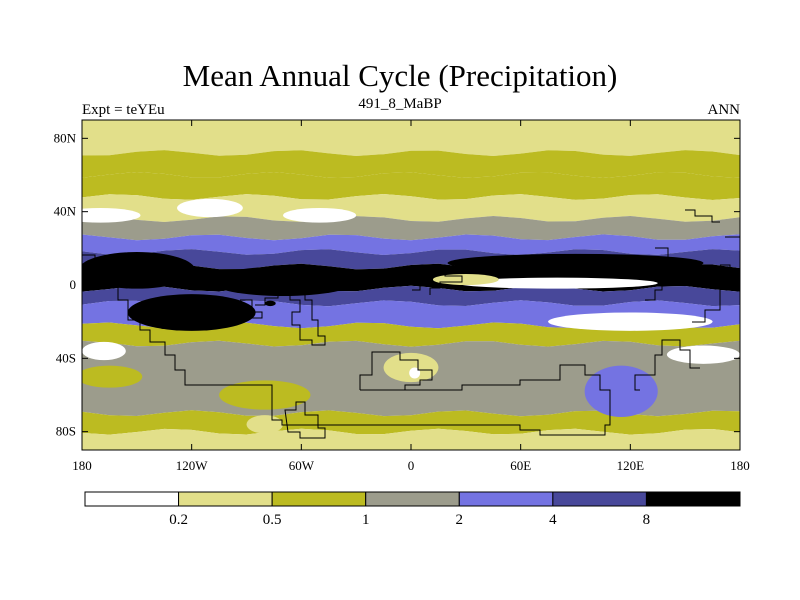 The image size is (800, 600). What do you see at coordinates (65, 211) in the screenshot?
I see `lat-tick-label: 40N` at bounding box center [65, 211].